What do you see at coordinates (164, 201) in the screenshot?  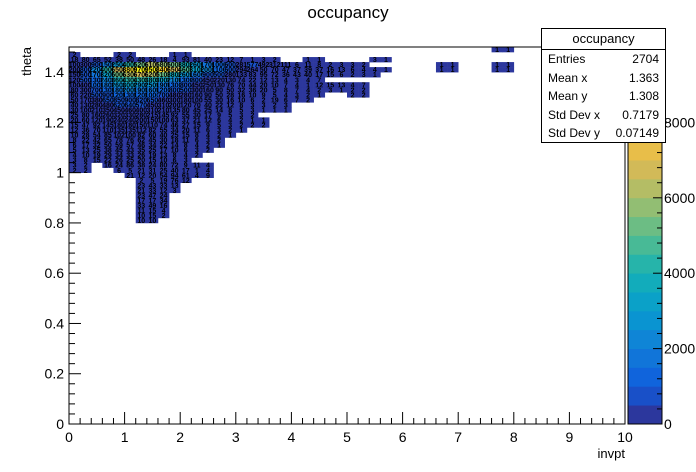 I see `cell-label: 34` at bounding box center [164, 201].